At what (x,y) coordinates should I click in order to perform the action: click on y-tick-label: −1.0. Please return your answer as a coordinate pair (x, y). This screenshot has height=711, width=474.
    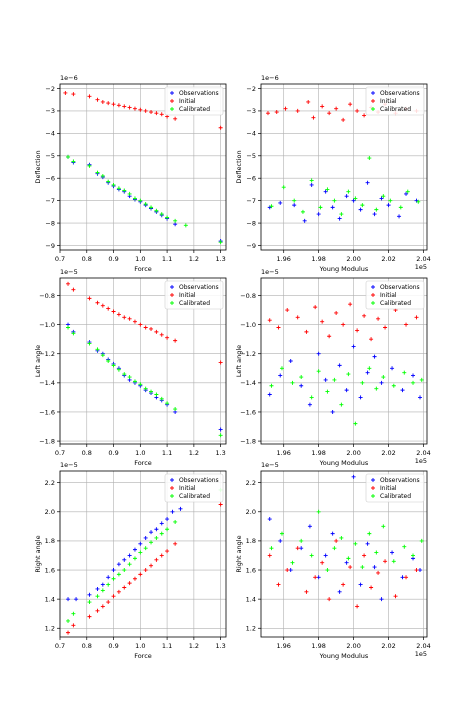
    Looking at the image, I should click on (248, 325).